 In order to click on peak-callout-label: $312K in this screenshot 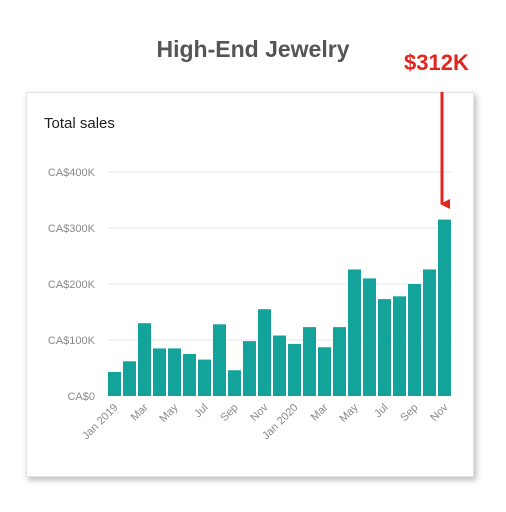, I will do `click(436, 62)`.